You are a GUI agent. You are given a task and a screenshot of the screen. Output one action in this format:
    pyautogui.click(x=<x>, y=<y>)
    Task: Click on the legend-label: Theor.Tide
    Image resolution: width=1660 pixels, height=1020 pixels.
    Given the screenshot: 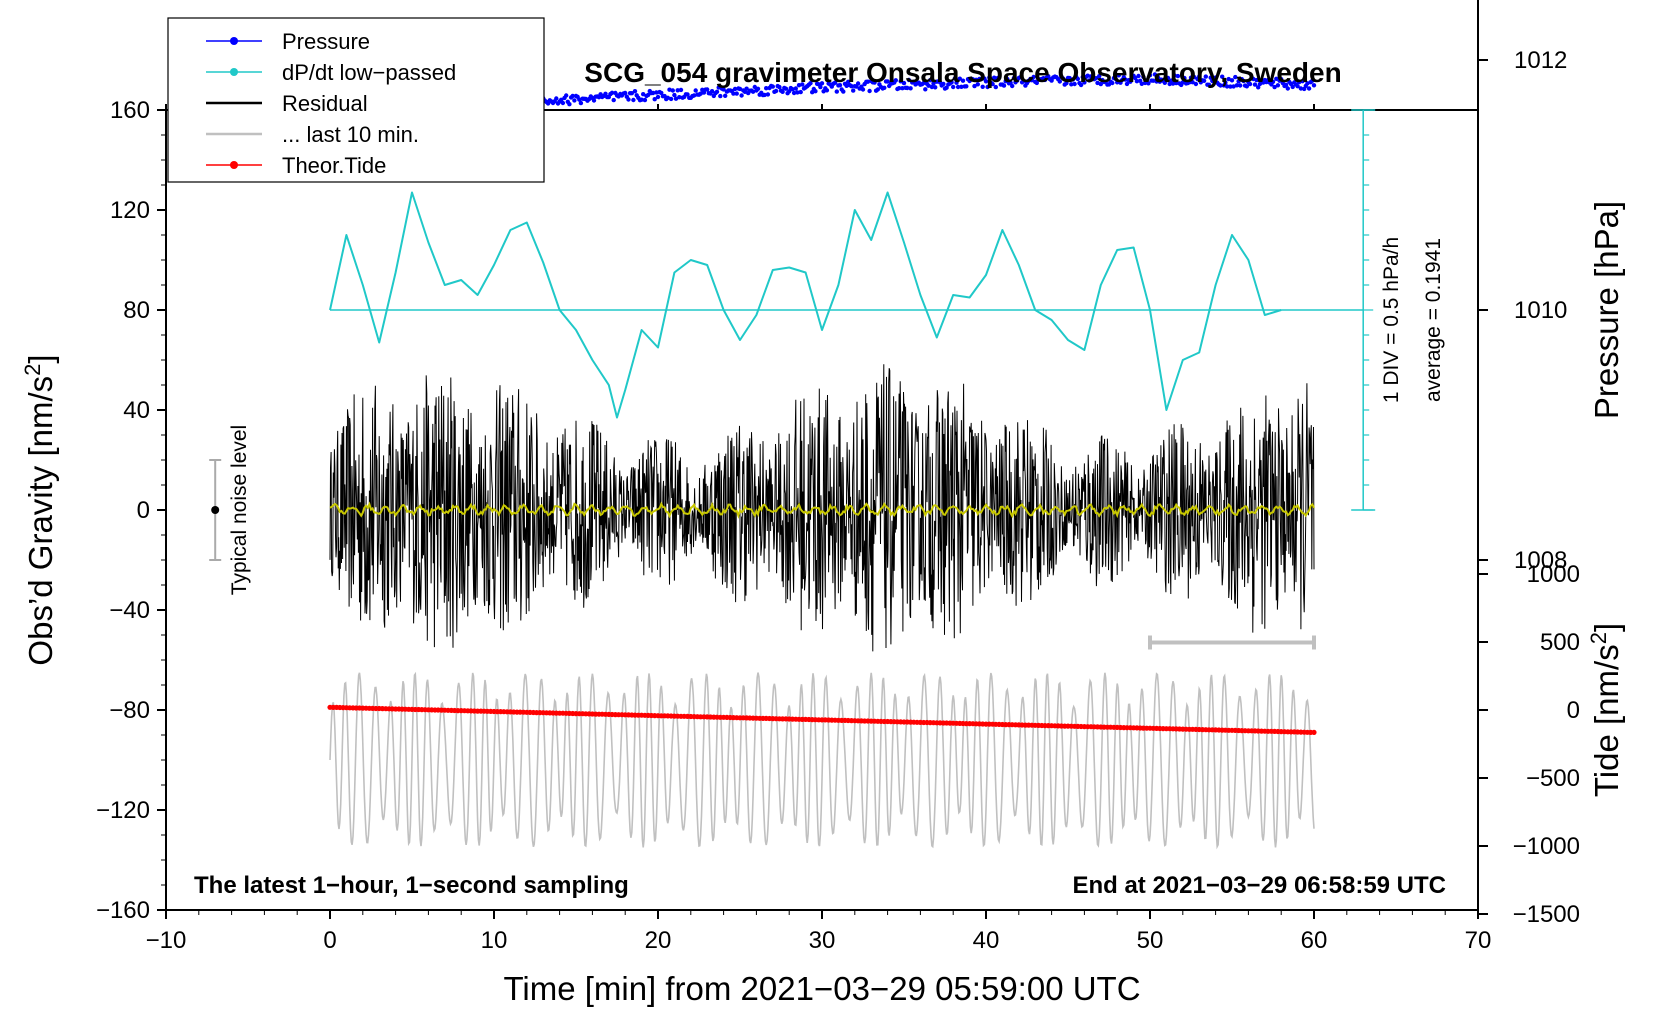 What is the action you would take?
    pyautogui.click(x=334, y=165)
    